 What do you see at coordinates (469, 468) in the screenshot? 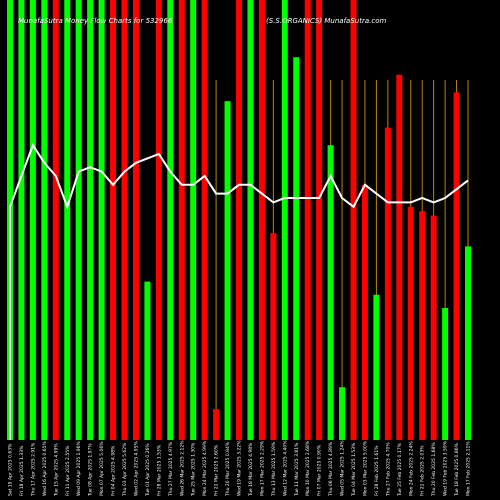
I see `x-tick-label: Mon 17 Feb 2025 2.11%` at bounding box center [469, 468].